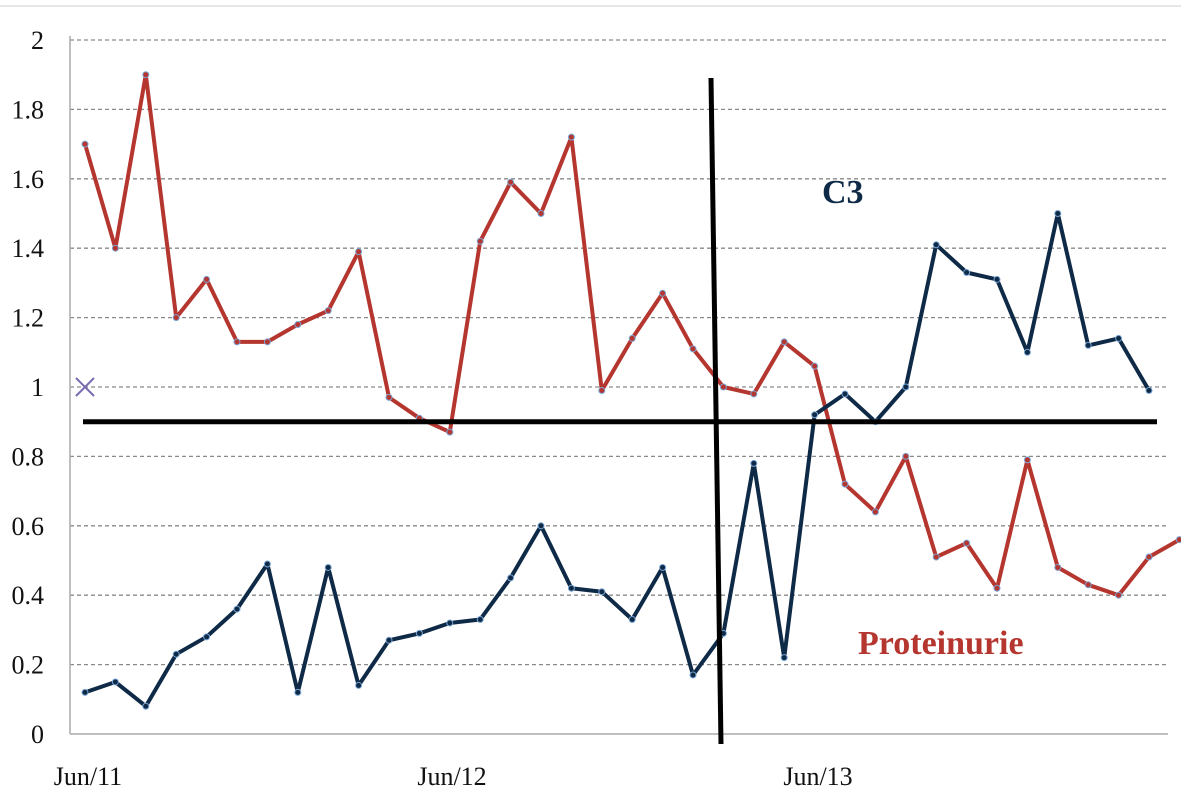  I want to click on y-tick-label: 1.4, so click(28, 248).